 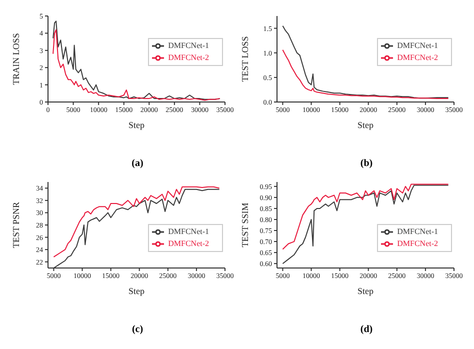 What do you see at coordinates (366, 330) in the screenshot?
I see `text: (d)` at bounding box center [366, 330].